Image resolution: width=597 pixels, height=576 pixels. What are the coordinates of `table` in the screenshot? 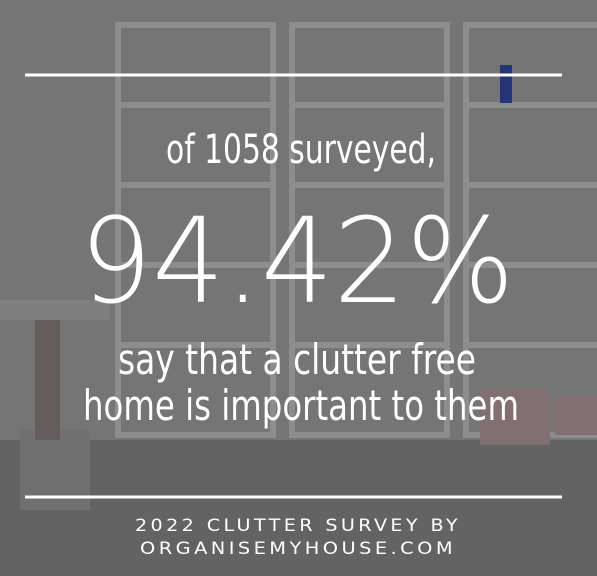 It's located at (55, 310).